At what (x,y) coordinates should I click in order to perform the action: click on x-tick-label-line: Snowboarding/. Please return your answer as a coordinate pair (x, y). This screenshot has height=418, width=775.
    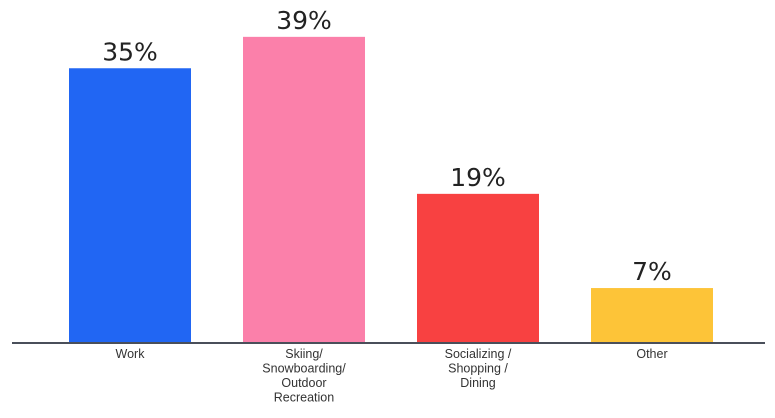
    Looking at the image, I should click on (304, 369).